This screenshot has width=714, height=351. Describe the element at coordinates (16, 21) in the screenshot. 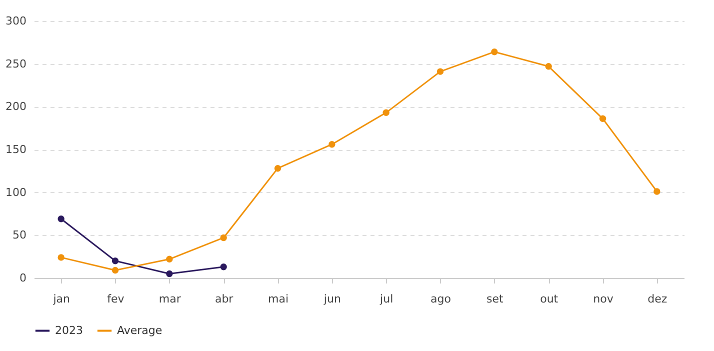

I see `y-tick-label: 300` at that location.